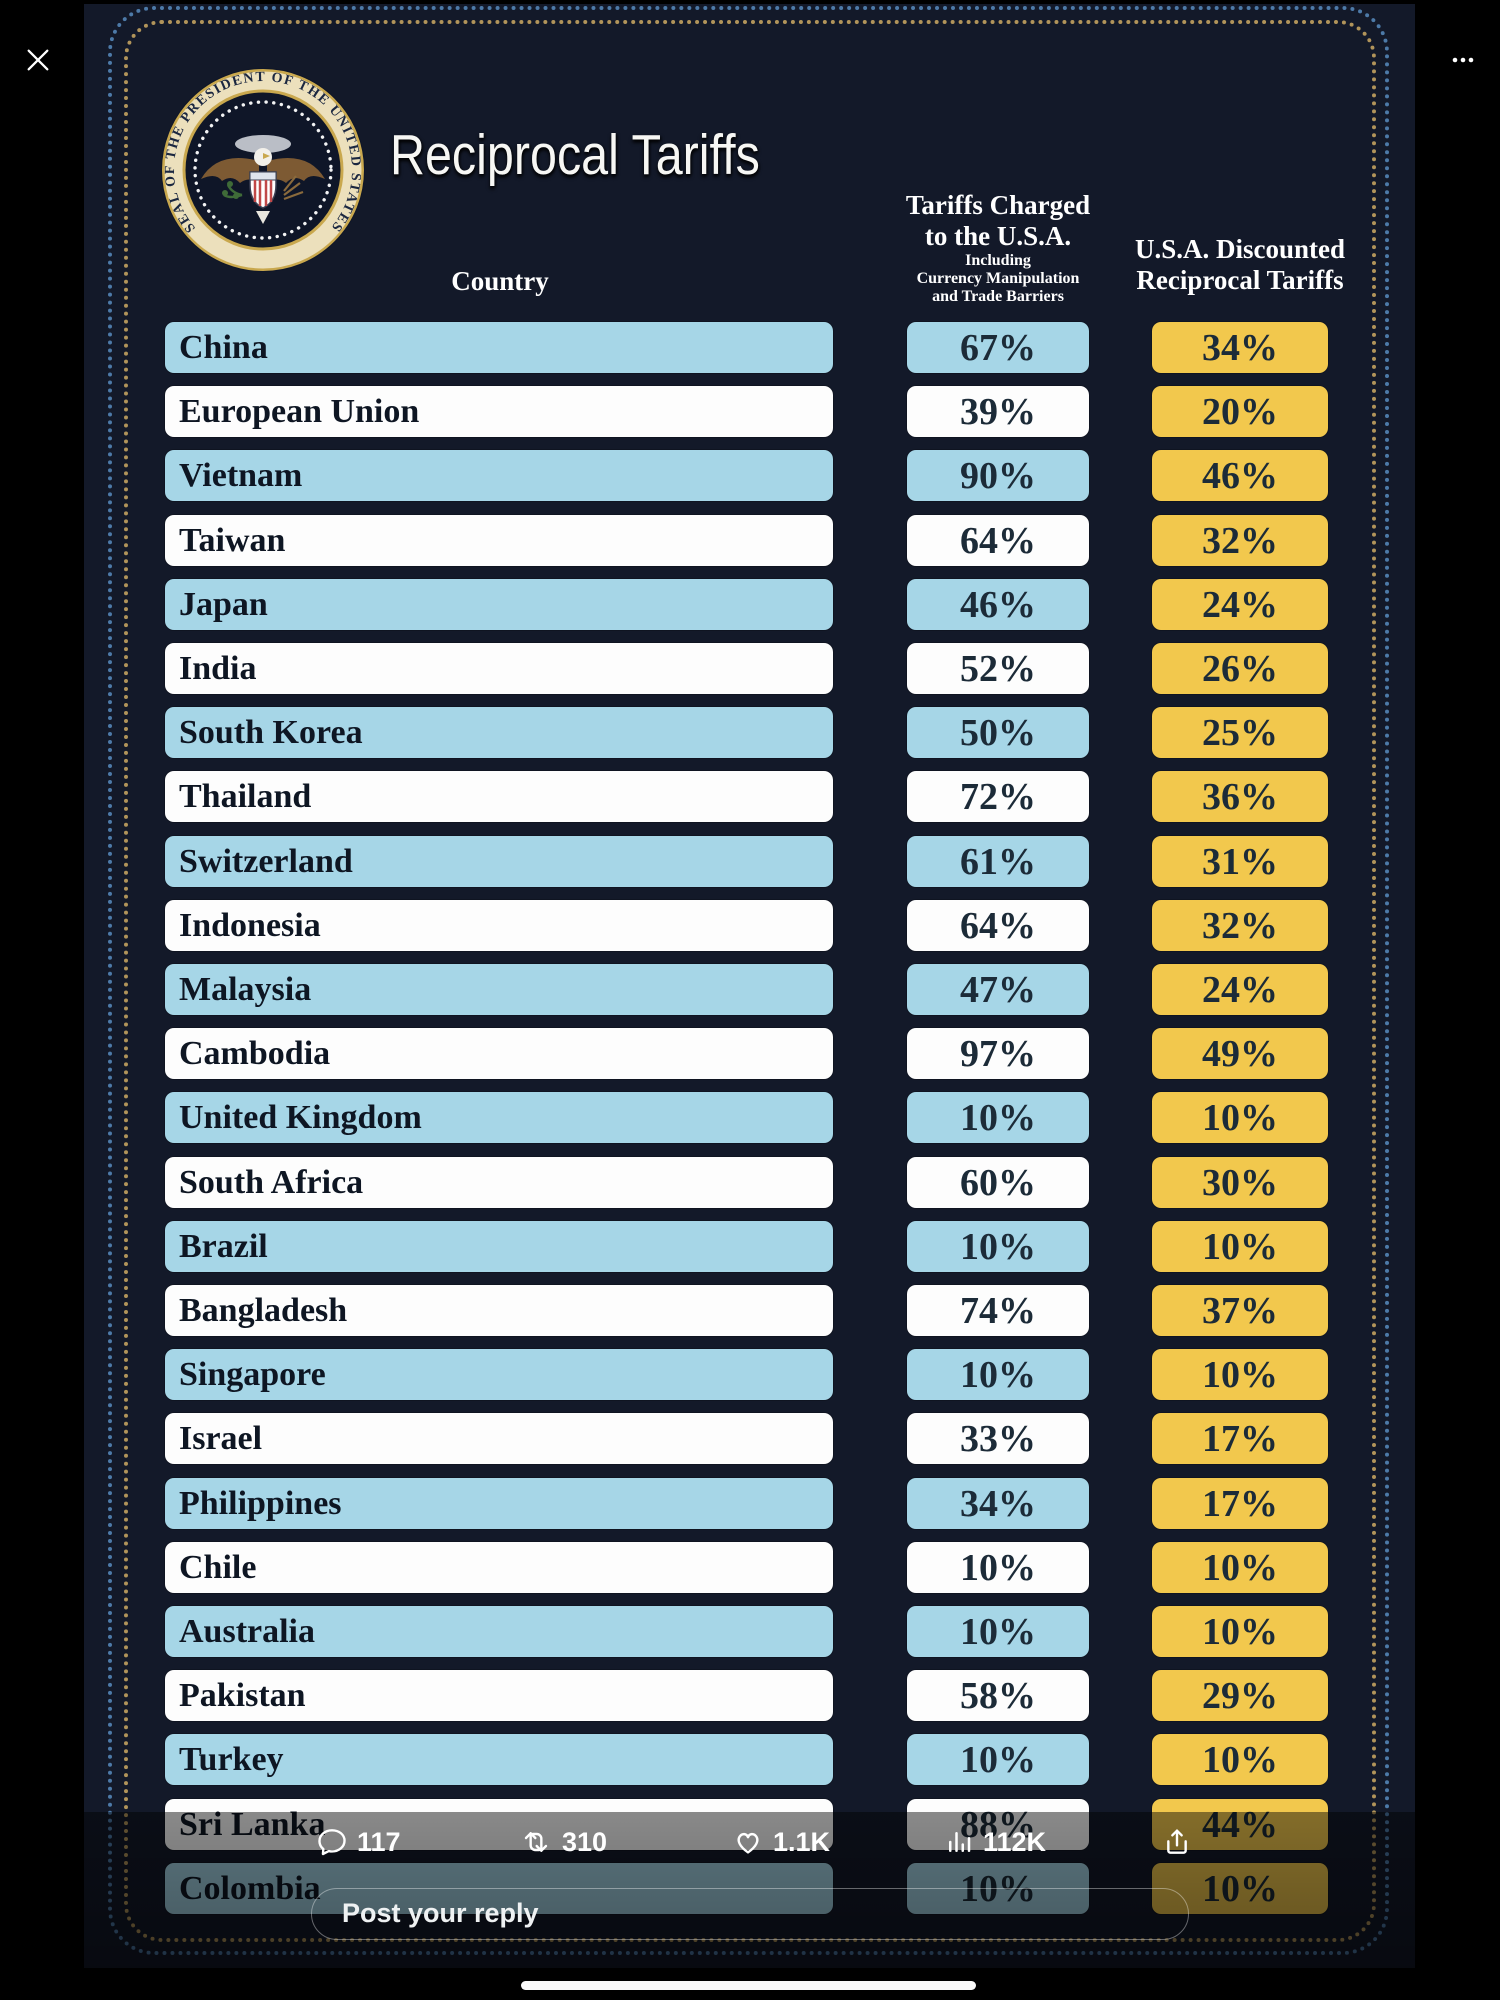 This screenshot has width=1500, height=2000. I want to click on country-cell: Israel, so click(499, 1438).